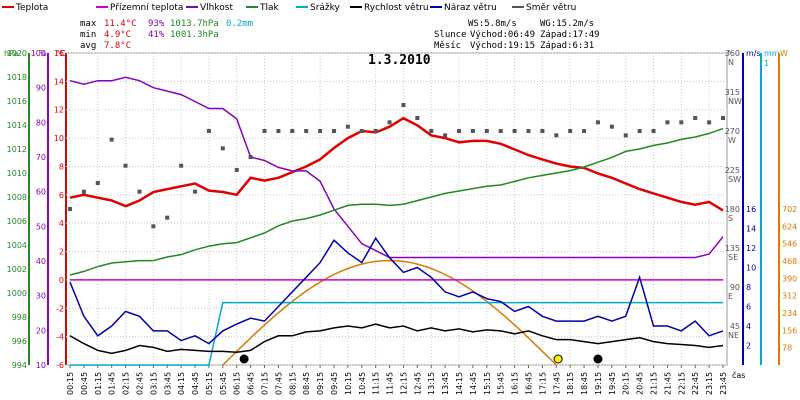 This screenshot has width=800, height=400. What do you see at coordinates (41, 365) in the screenshot?
I see `axis-tick-pct: 10` at bounding box center [41, 365].